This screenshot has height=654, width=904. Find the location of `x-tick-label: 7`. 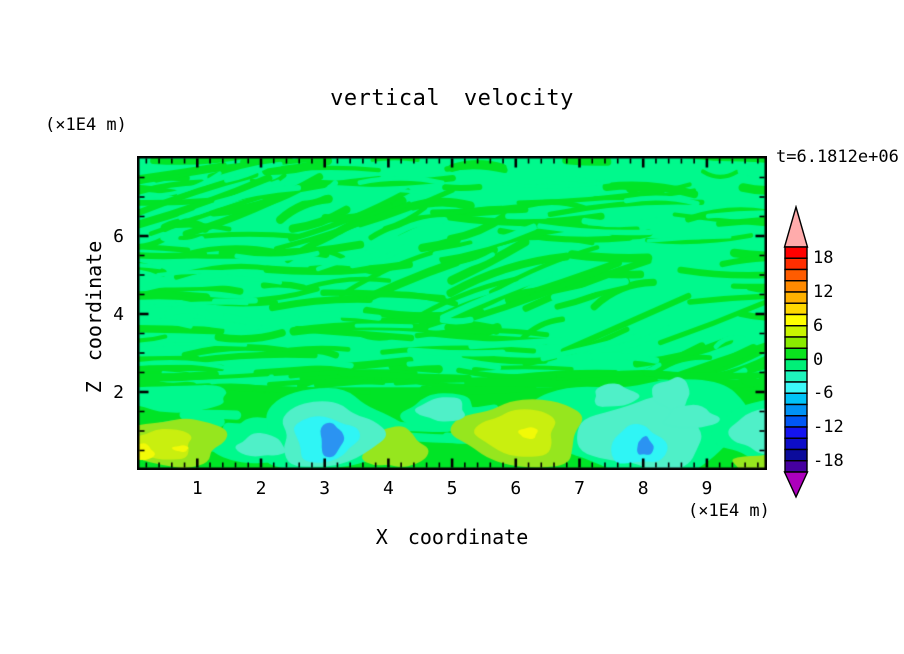

x-tick-label: 7 is located at coordinates (579, 488).